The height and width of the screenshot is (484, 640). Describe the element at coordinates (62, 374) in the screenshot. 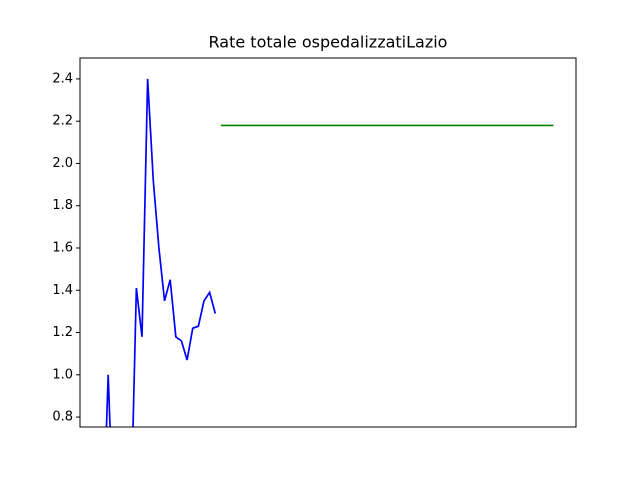

I see `y-tick-label: 1.0` at that location.